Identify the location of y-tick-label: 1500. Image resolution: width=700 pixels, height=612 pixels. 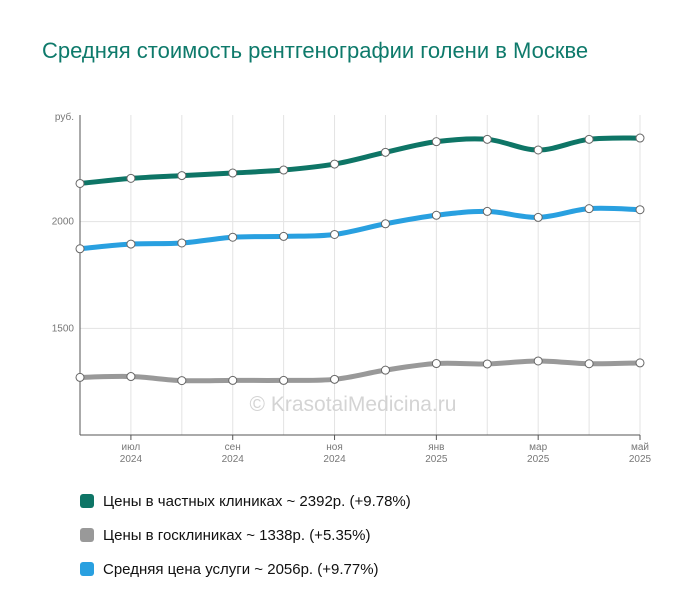
(63, 328).